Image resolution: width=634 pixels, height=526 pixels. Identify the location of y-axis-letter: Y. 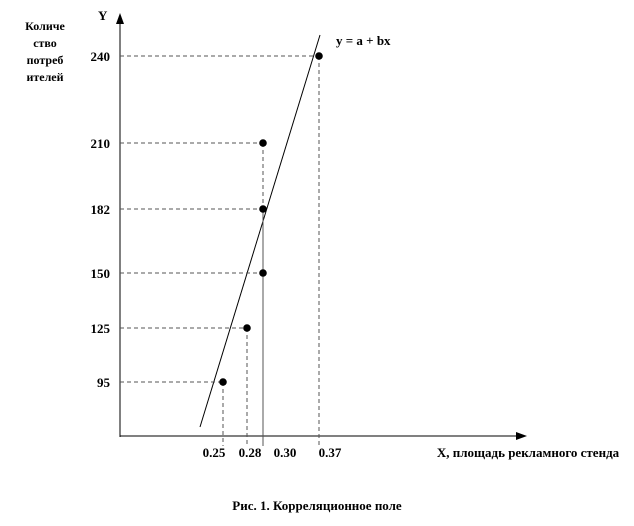
(103, 15).